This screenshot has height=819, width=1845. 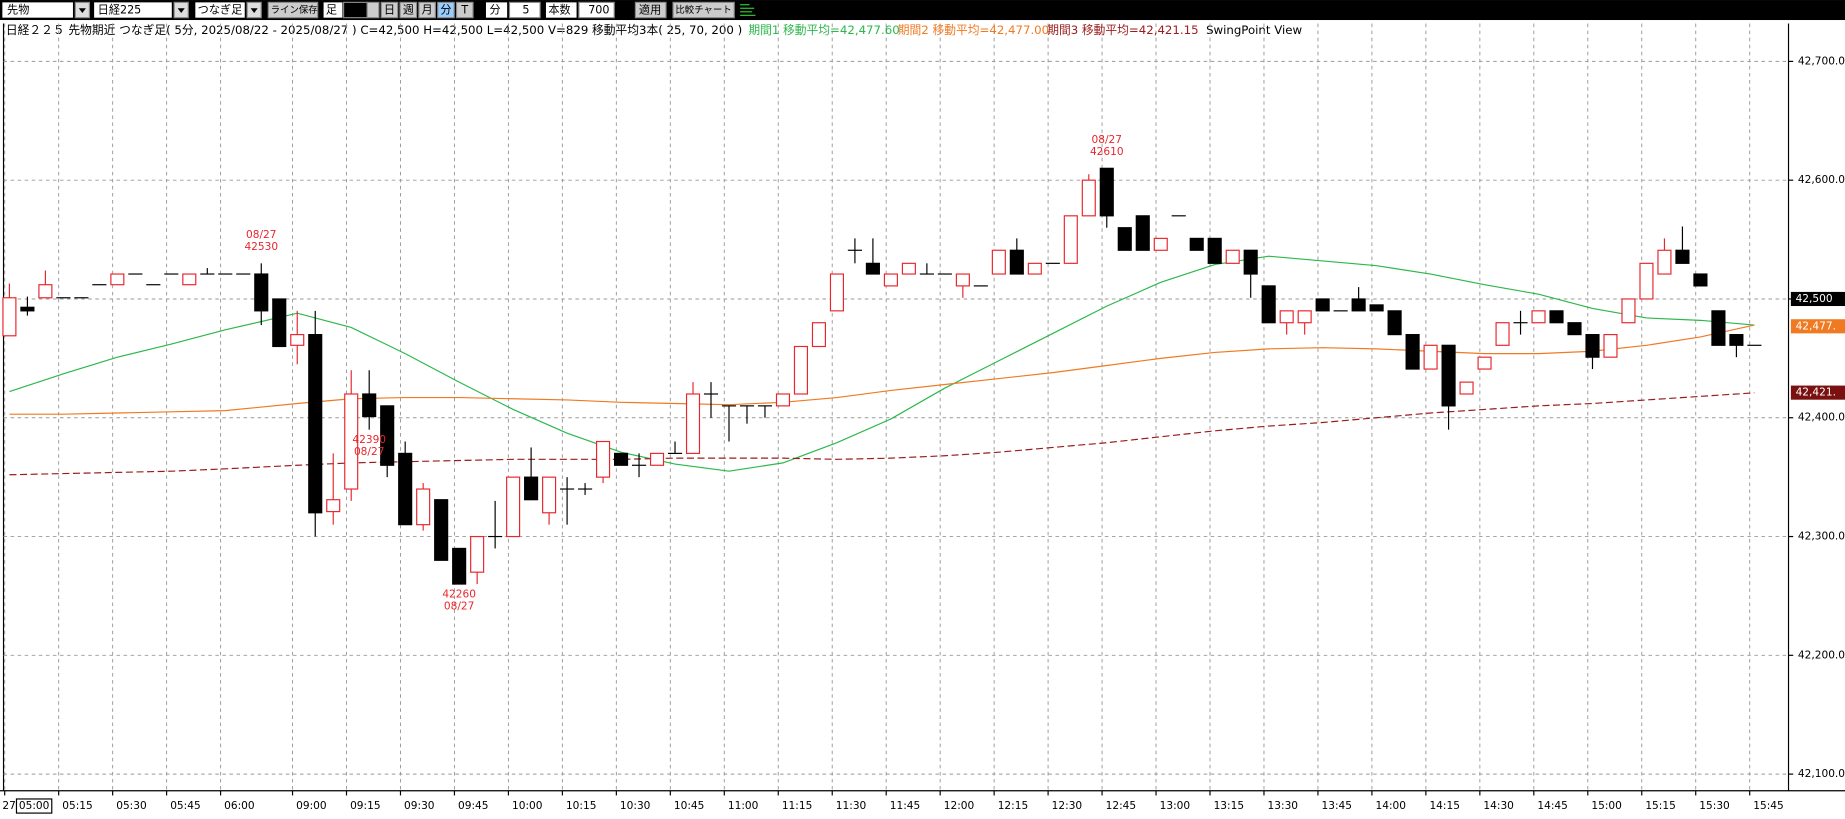 I want to click on count-label: 本数, so click(x=559, y=10).